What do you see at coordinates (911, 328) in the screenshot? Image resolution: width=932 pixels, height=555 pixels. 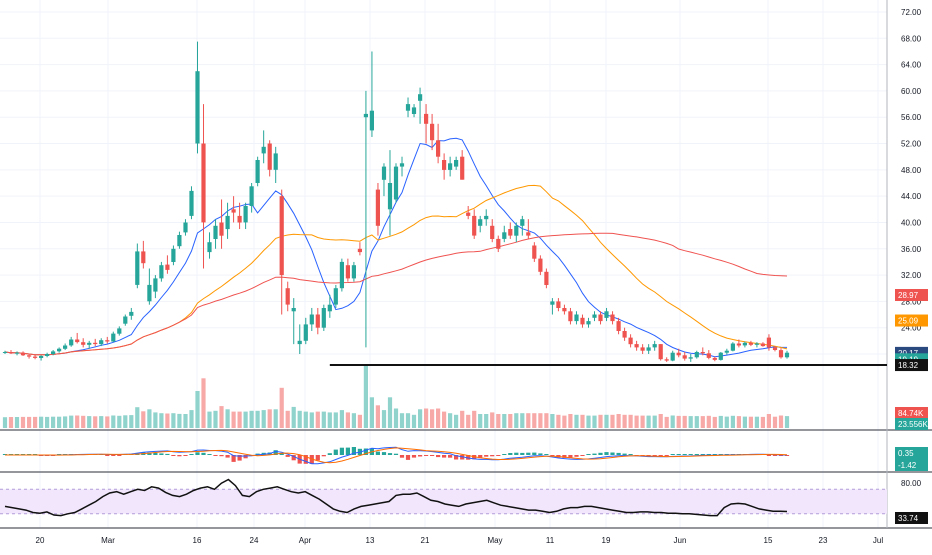 I see `y-tick-label: 24.00` at bounding box center [911, 328].